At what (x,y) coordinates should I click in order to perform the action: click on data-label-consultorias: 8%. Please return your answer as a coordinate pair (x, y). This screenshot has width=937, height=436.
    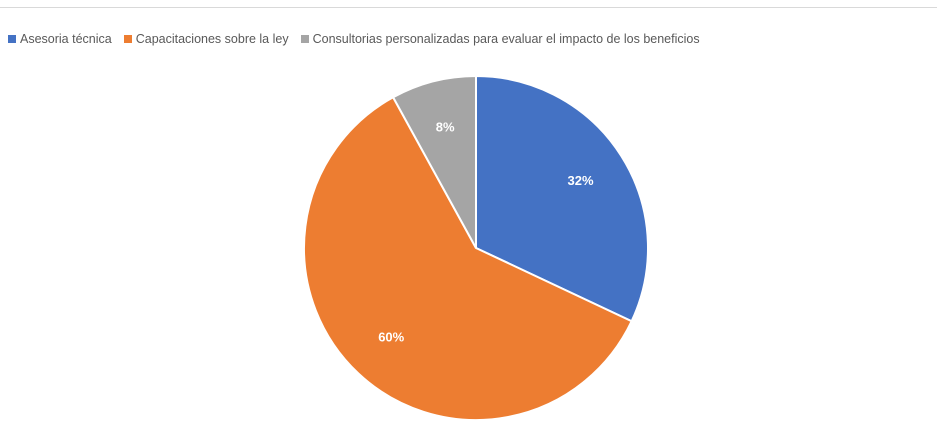
    Looking at the image, I should click on (445, 126).